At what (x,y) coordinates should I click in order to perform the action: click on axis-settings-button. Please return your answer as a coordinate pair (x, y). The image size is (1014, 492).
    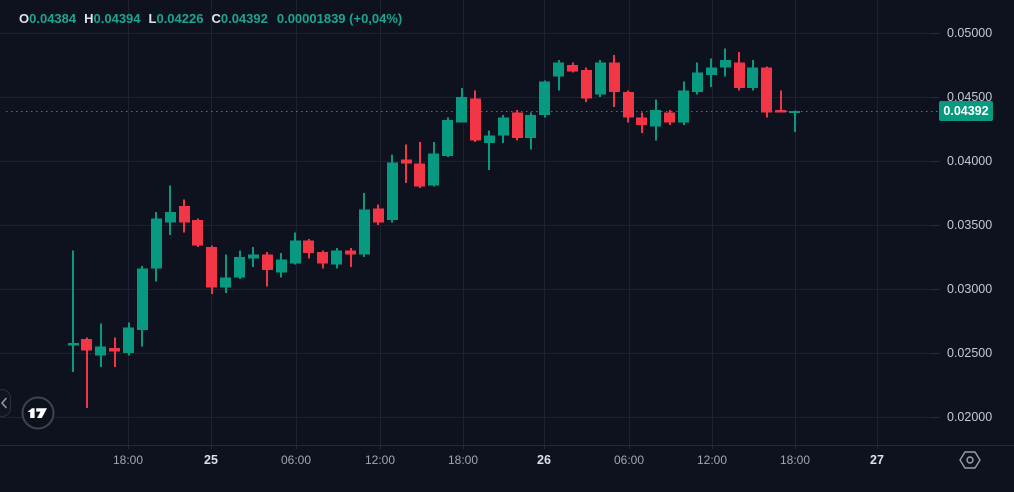
    Looking at the image, I should click on (970, 460).